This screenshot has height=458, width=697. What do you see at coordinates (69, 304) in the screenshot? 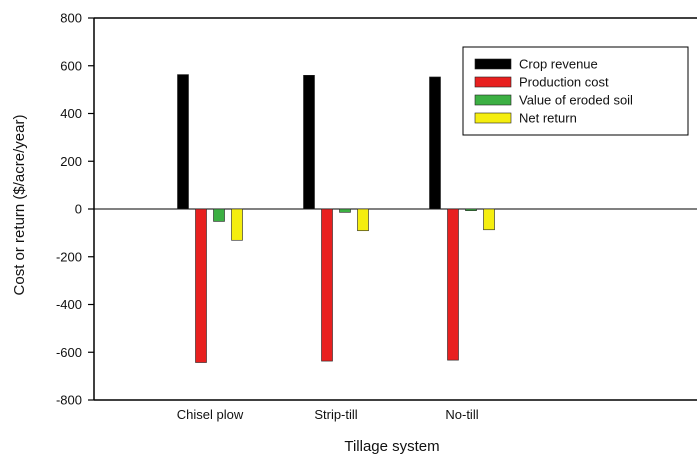
I see `y-tick-label: -400` at bounding box center [69, 304].